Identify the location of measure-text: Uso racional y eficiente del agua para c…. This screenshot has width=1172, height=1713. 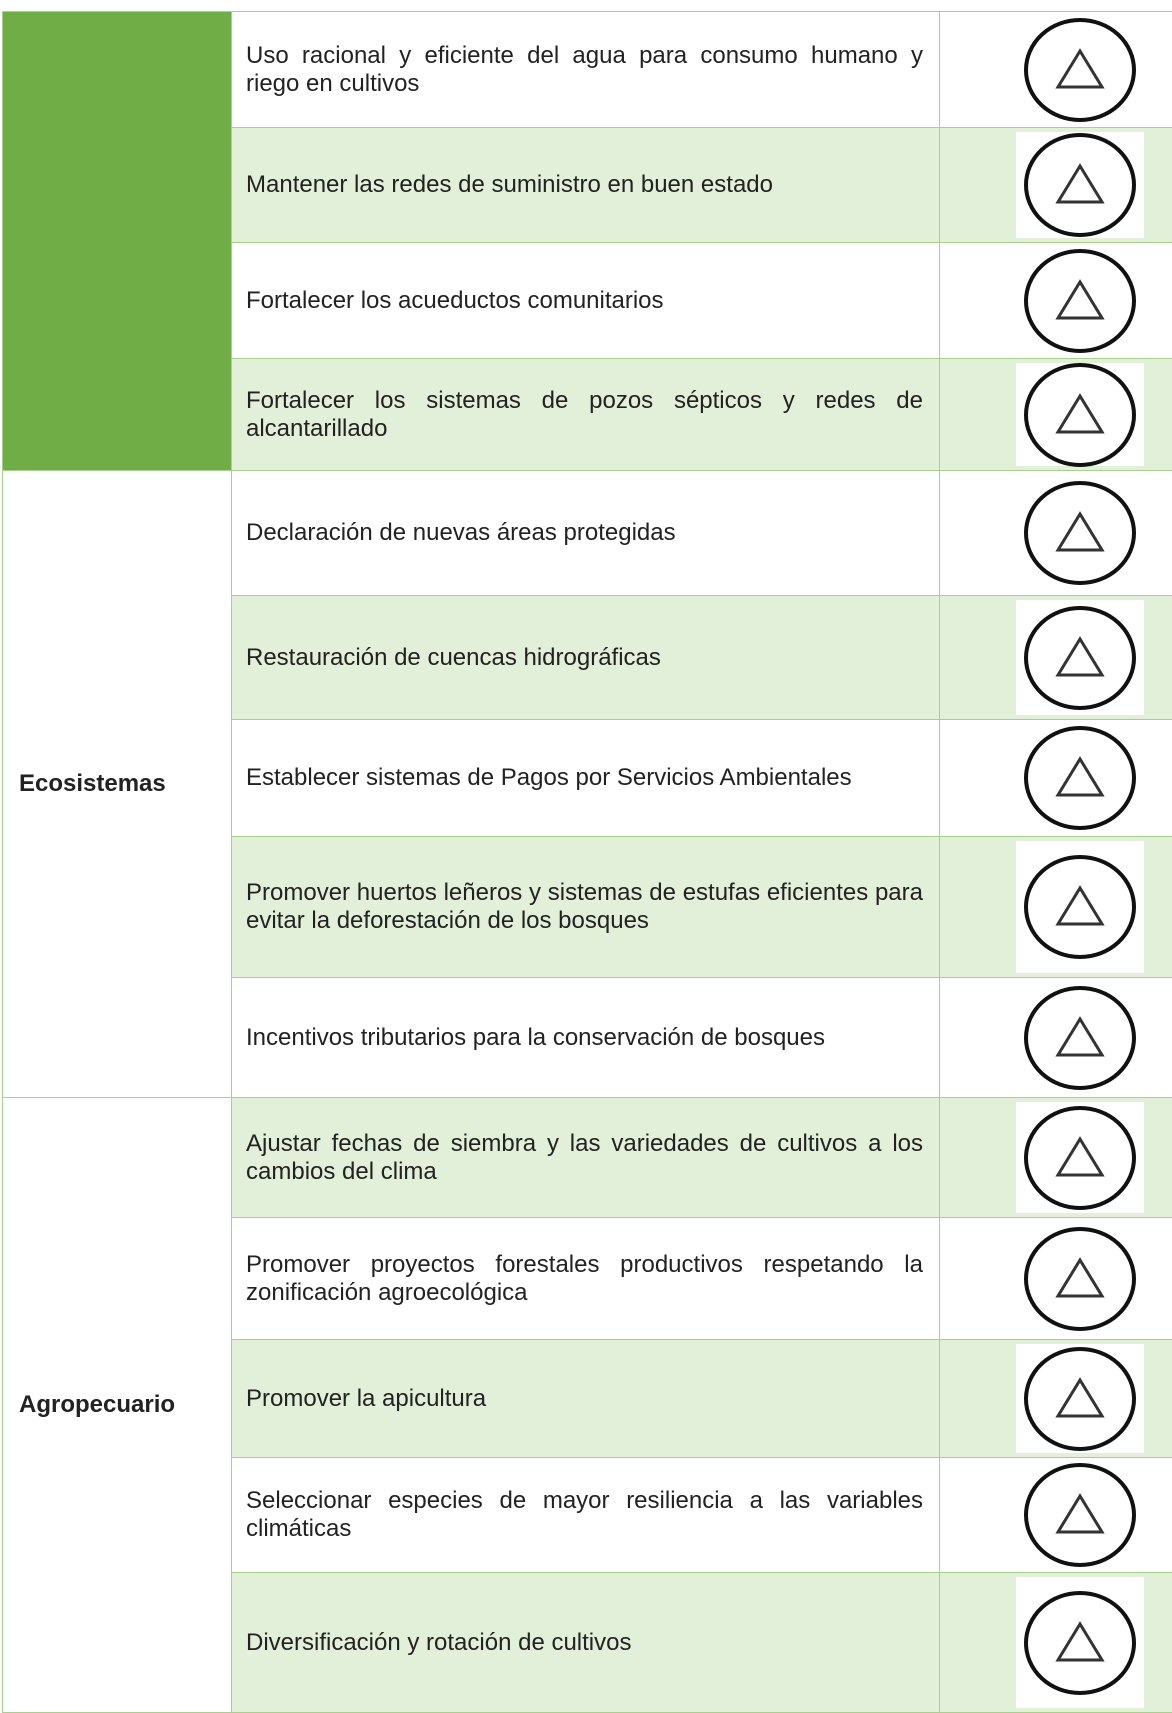
(586, 70).